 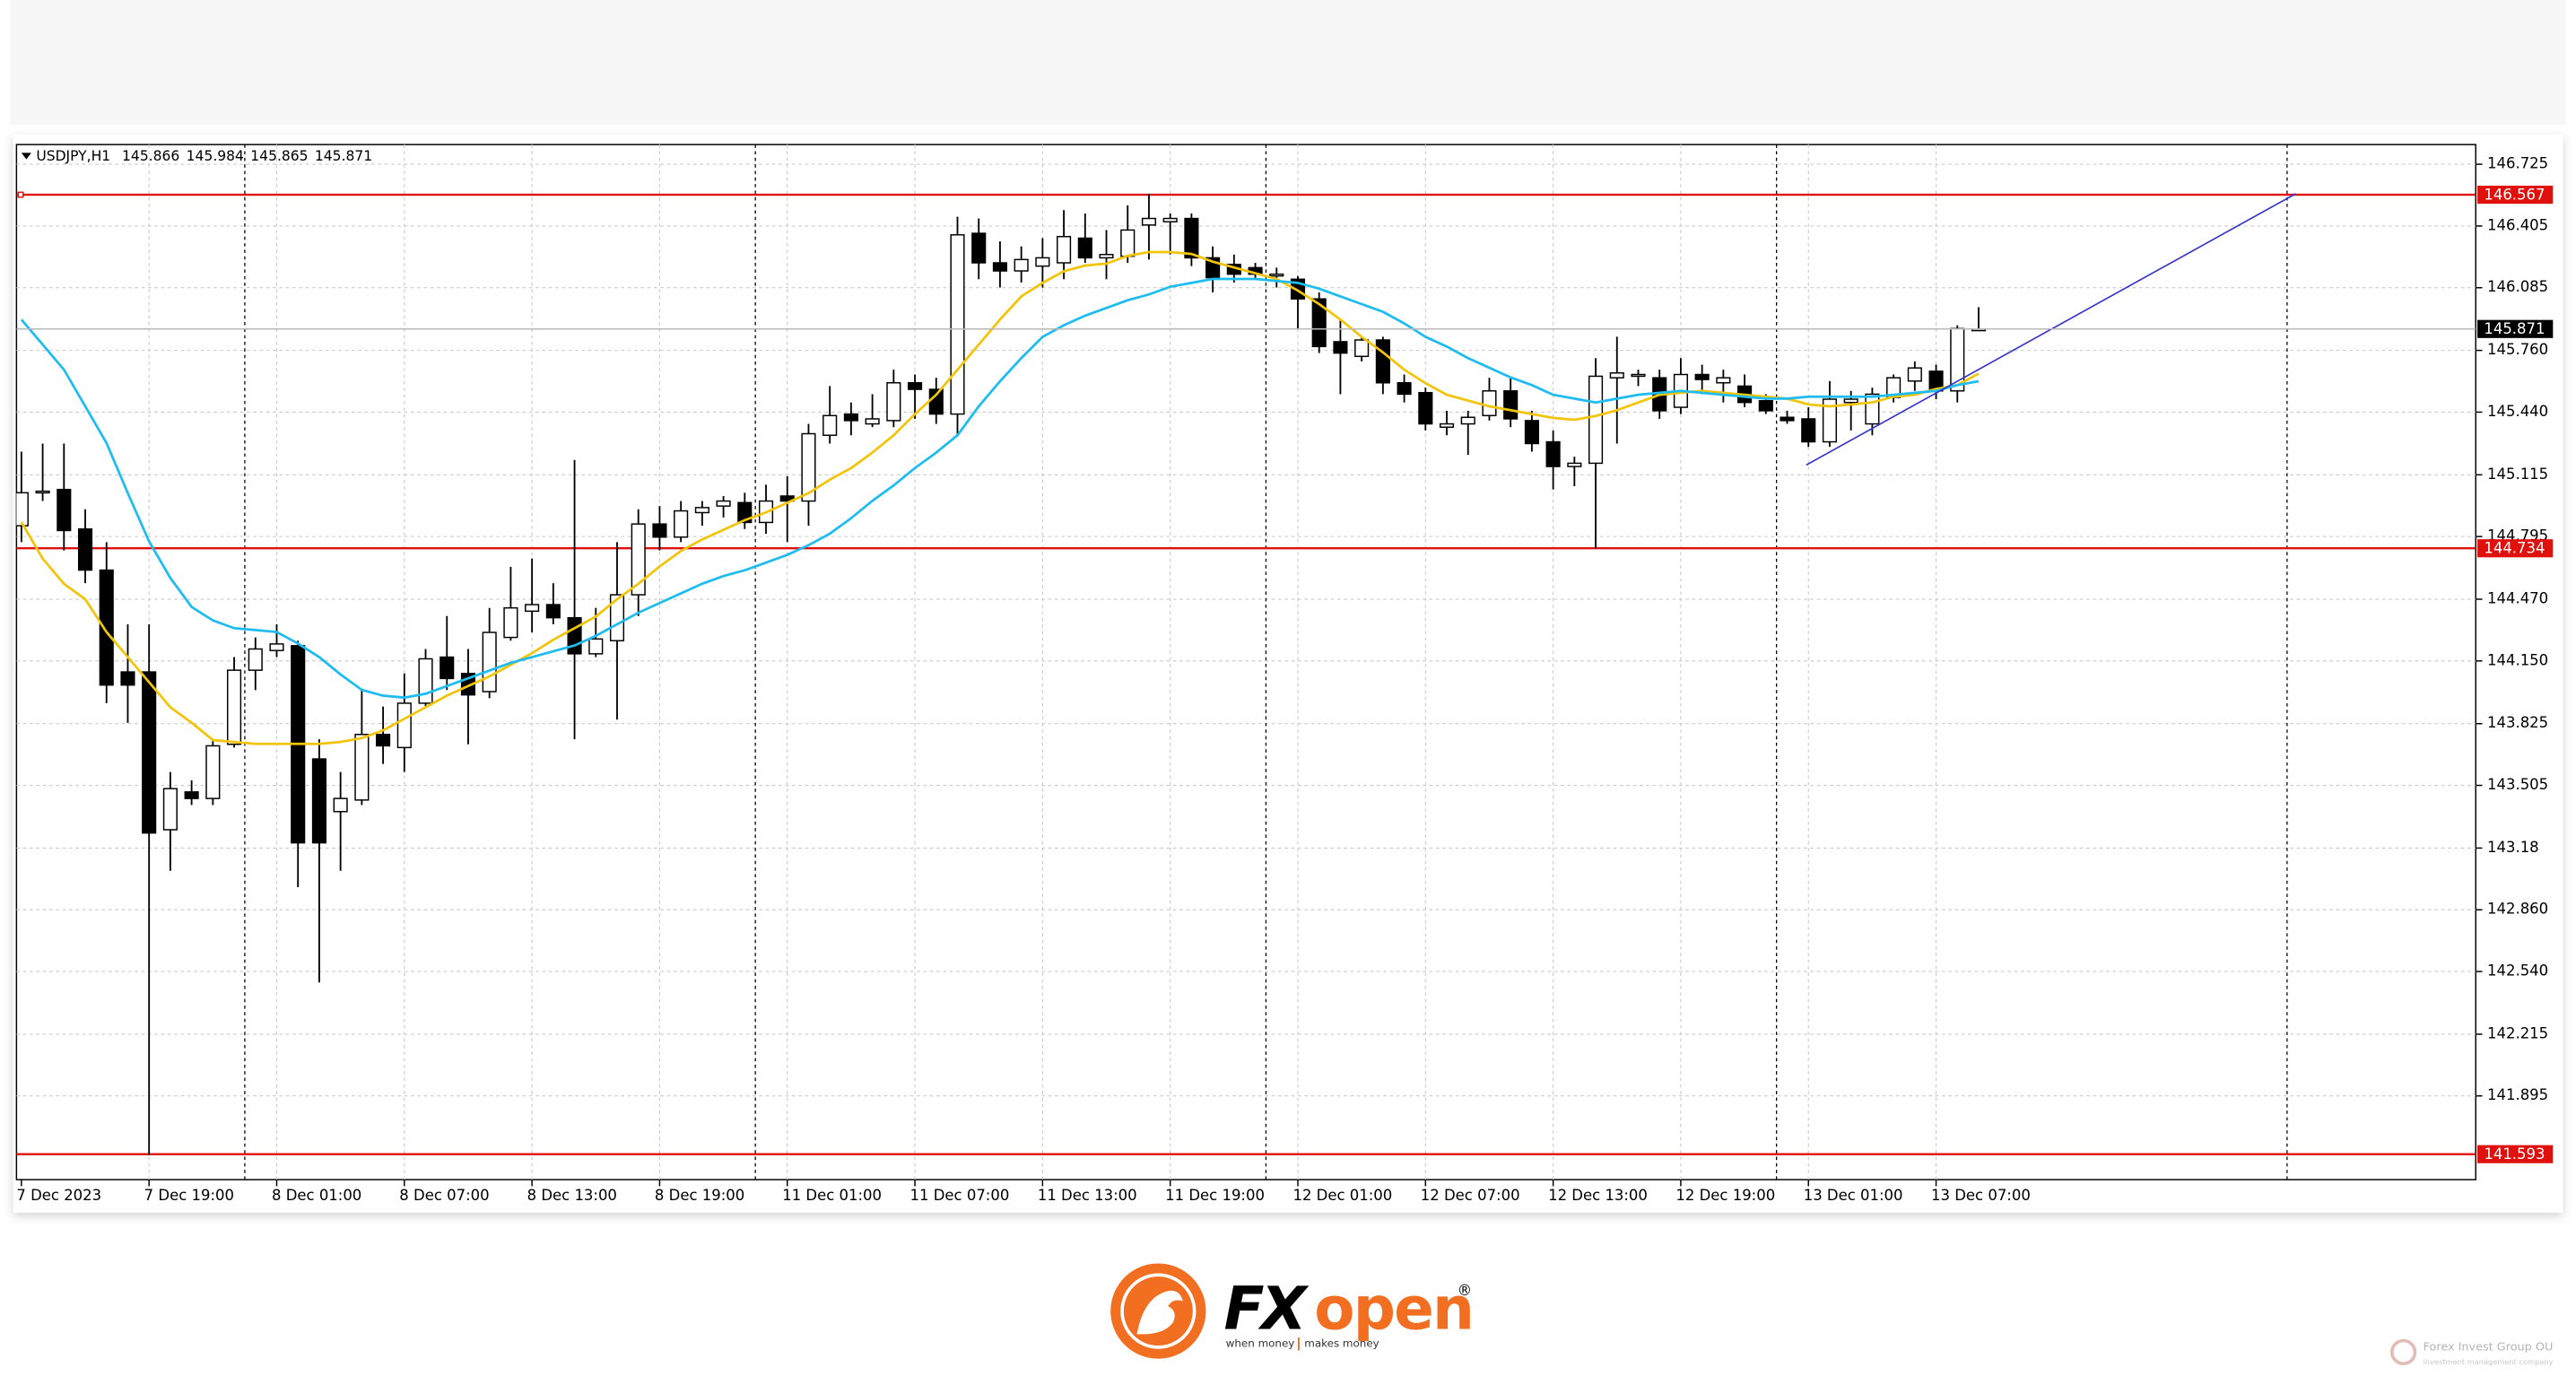 I want to click on y-tick-label: 145.115, so click(x=2517, y=475).